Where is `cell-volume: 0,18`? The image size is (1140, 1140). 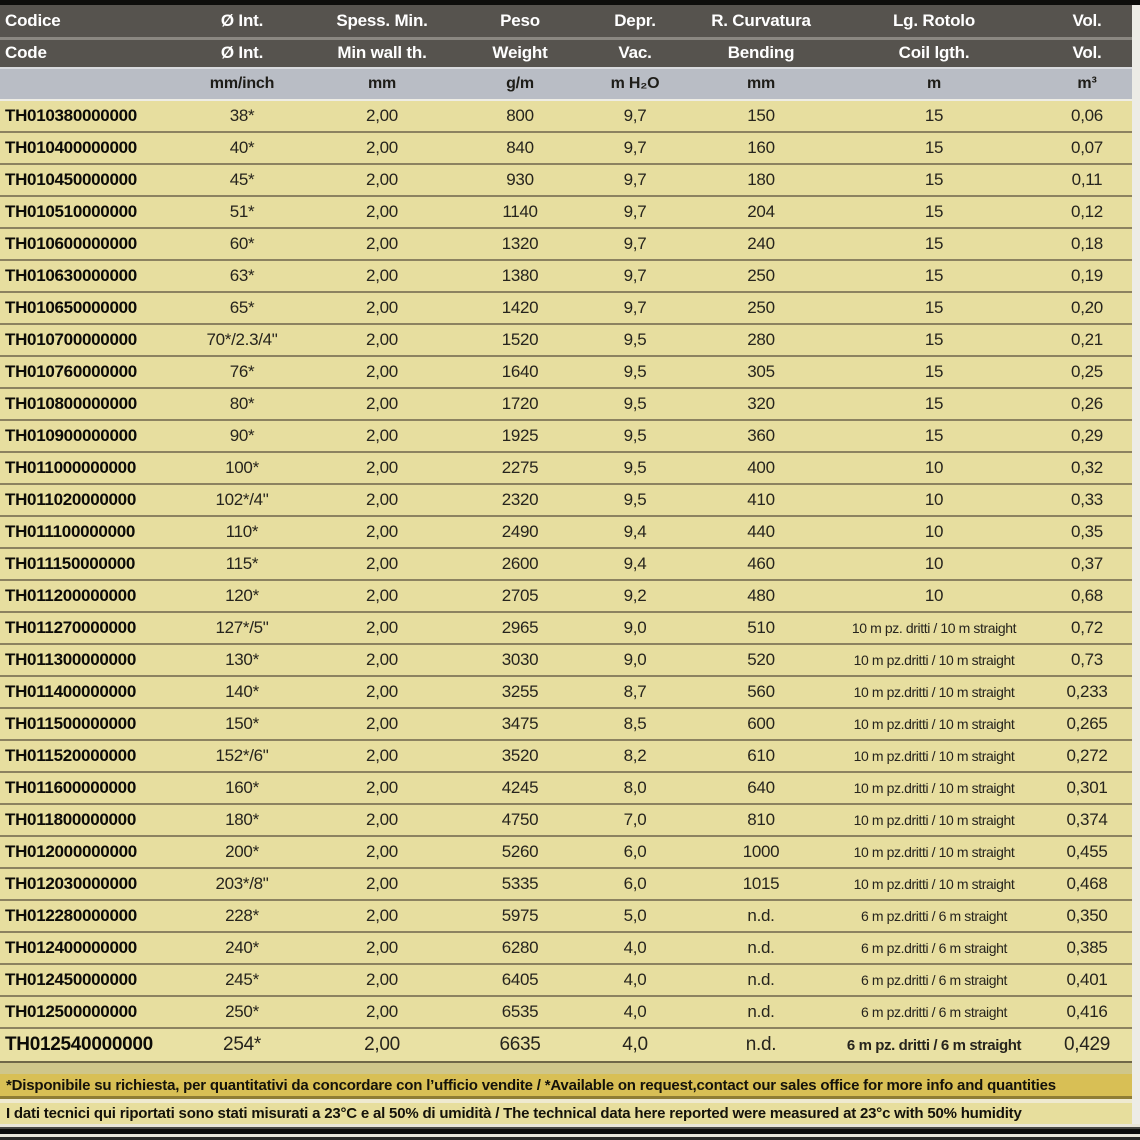
cell-volume: 0,18 is located at coordinates (1087, 244).